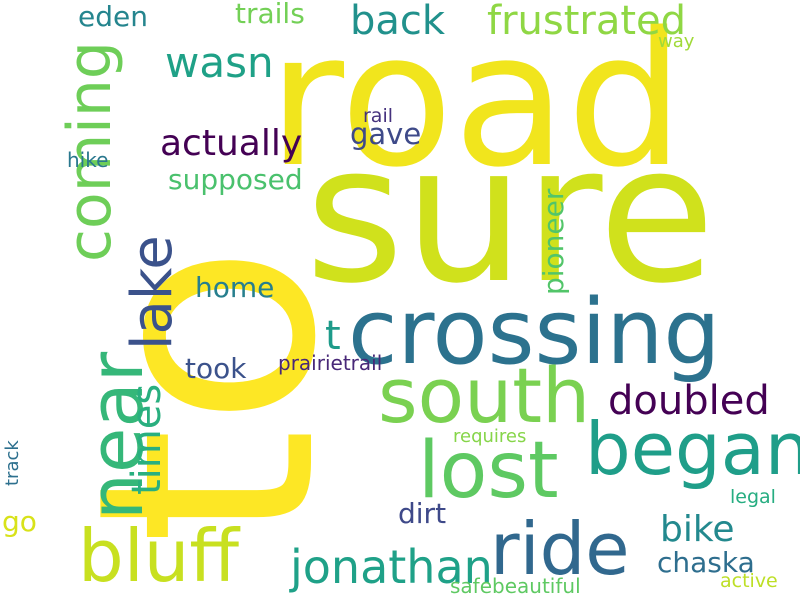 This screenshot has height=600, width=800. What do you see at coordinates (484, 395) in the screenshot?
I see `word-south: south` at bounding box center [484, 395].